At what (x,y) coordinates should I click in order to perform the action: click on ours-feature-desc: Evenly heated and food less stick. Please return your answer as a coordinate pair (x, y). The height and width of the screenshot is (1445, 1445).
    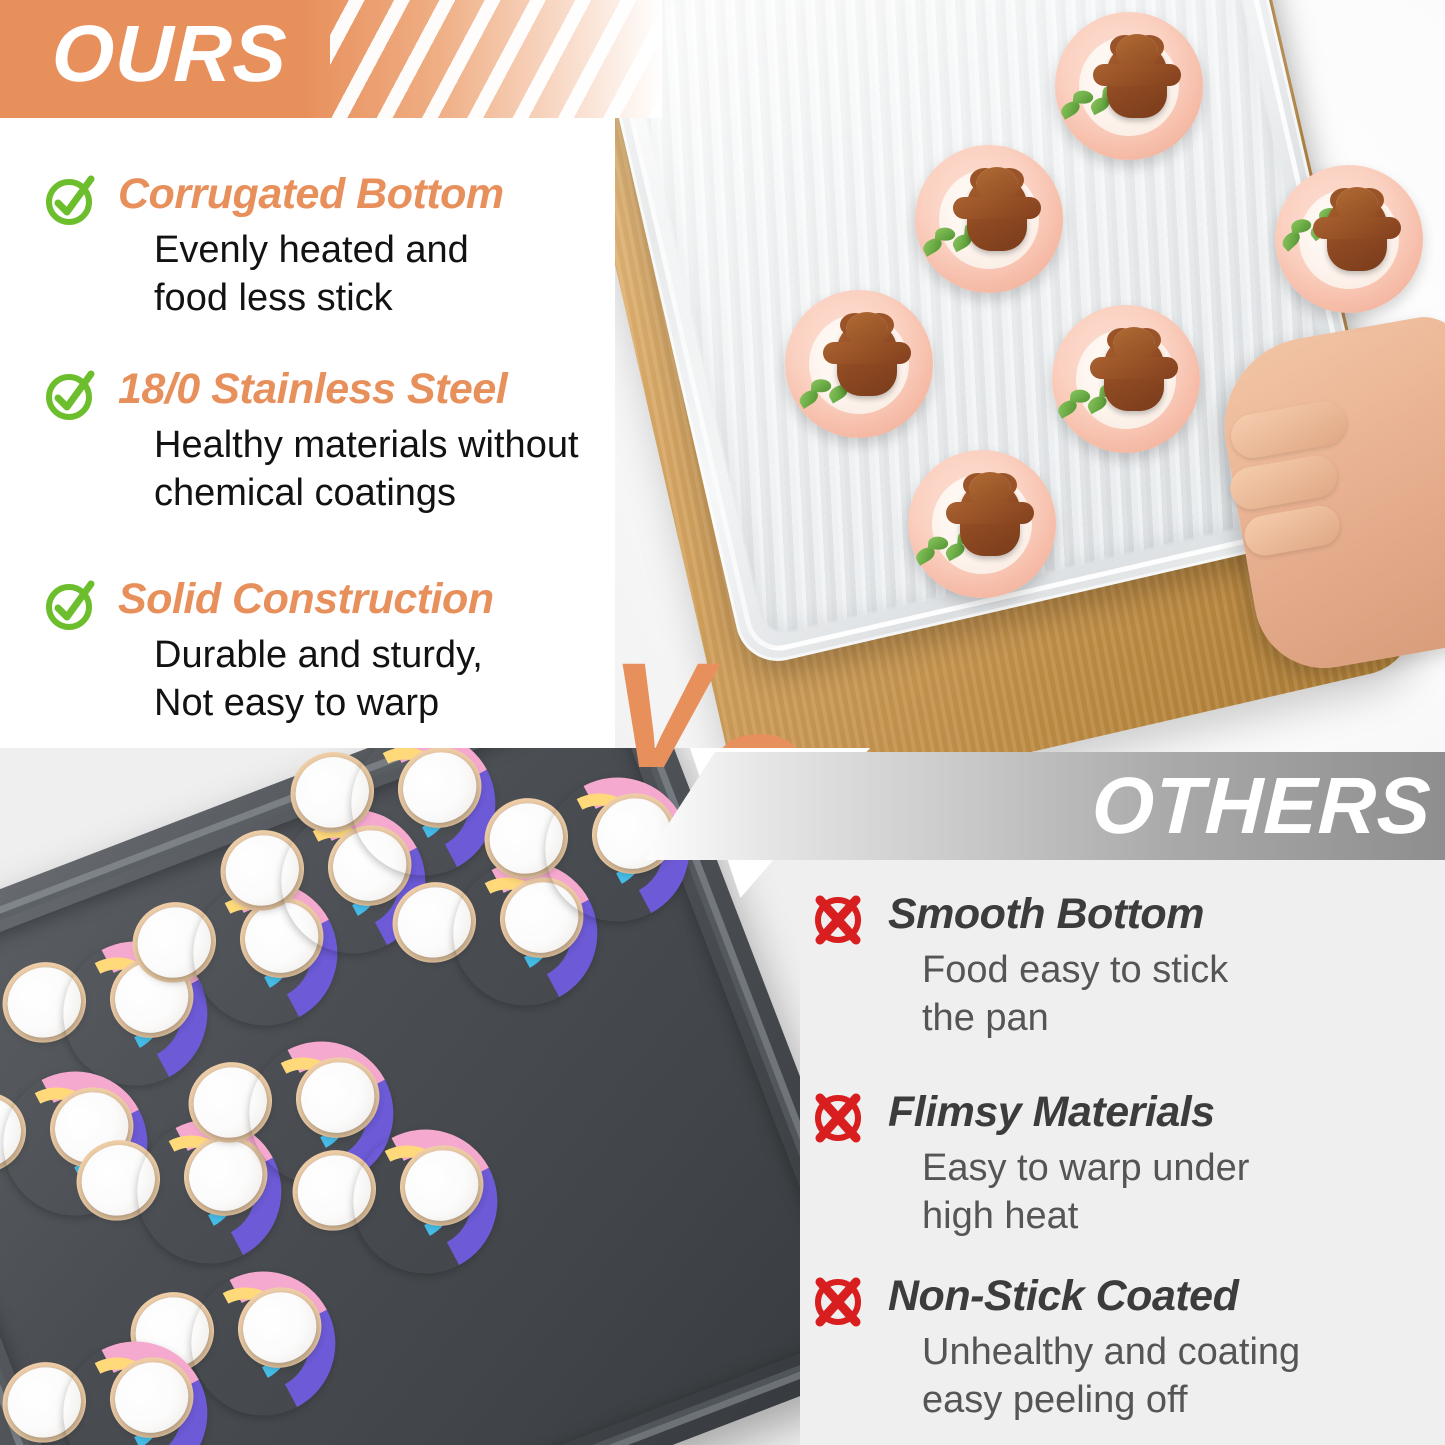
    Looking at the image, I should click on (311, 274).